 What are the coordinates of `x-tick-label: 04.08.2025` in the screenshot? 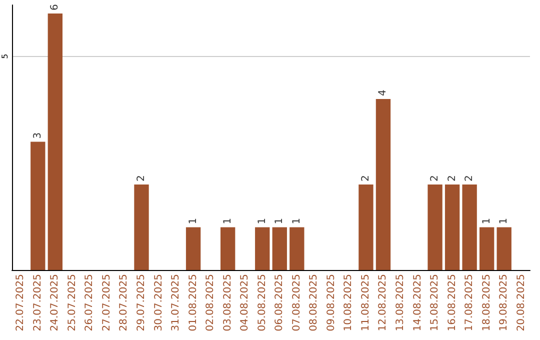 It's located at (245, 303).